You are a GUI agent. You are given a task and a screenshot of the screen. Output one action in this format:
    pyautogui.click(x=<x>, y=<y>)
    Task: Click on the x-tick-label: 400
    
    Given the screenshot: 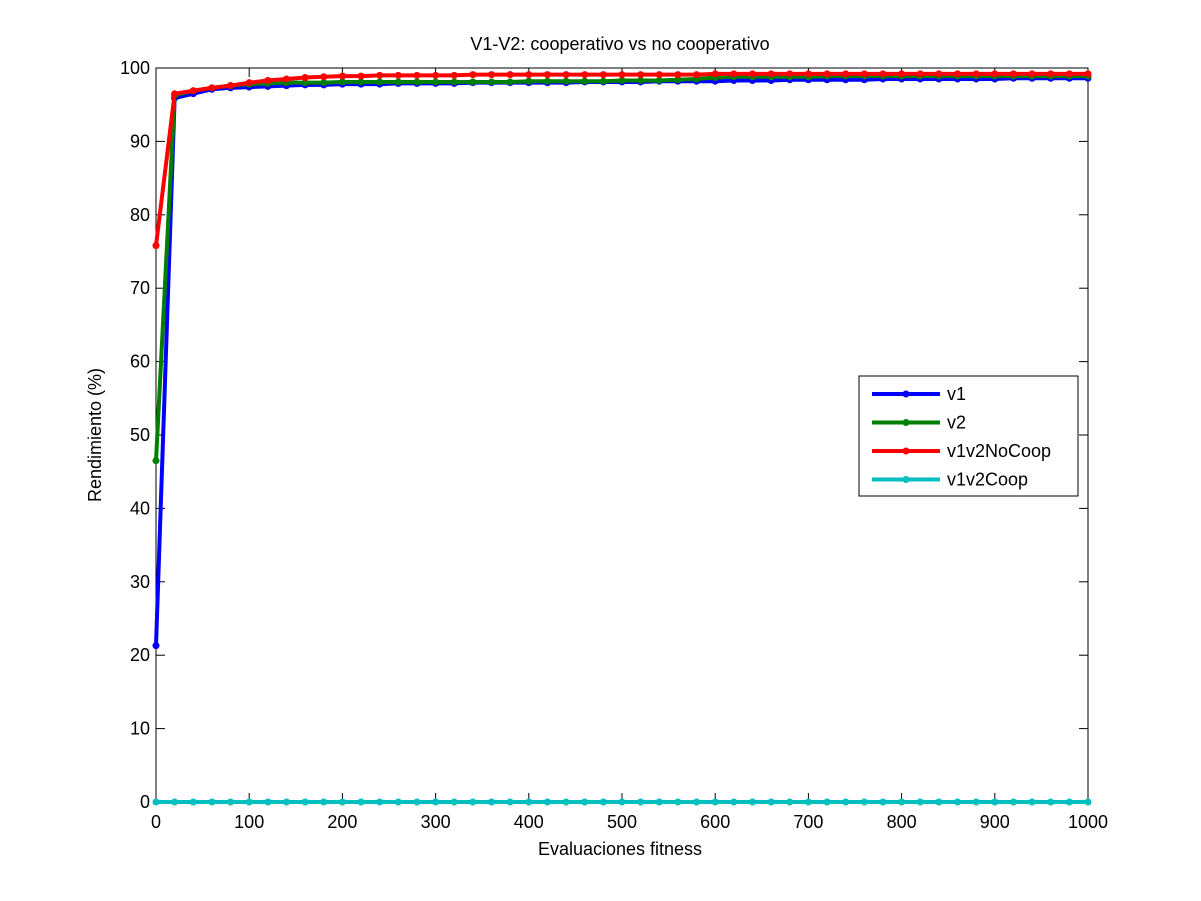 What is the action you would take?
    pyautogui.click(x=529, y=822)
    